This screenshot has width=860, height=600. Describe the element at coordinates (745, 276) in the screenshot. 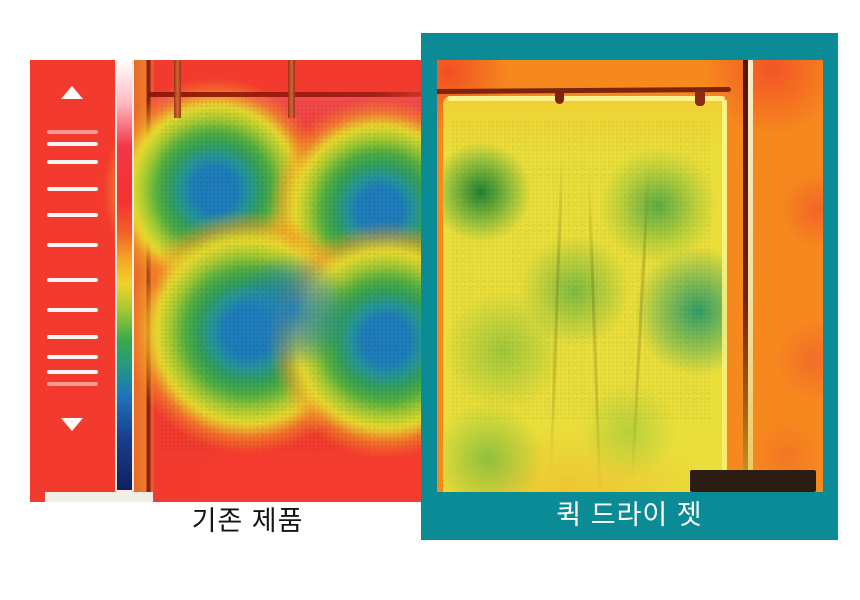

I see `stand-pole` at that location.